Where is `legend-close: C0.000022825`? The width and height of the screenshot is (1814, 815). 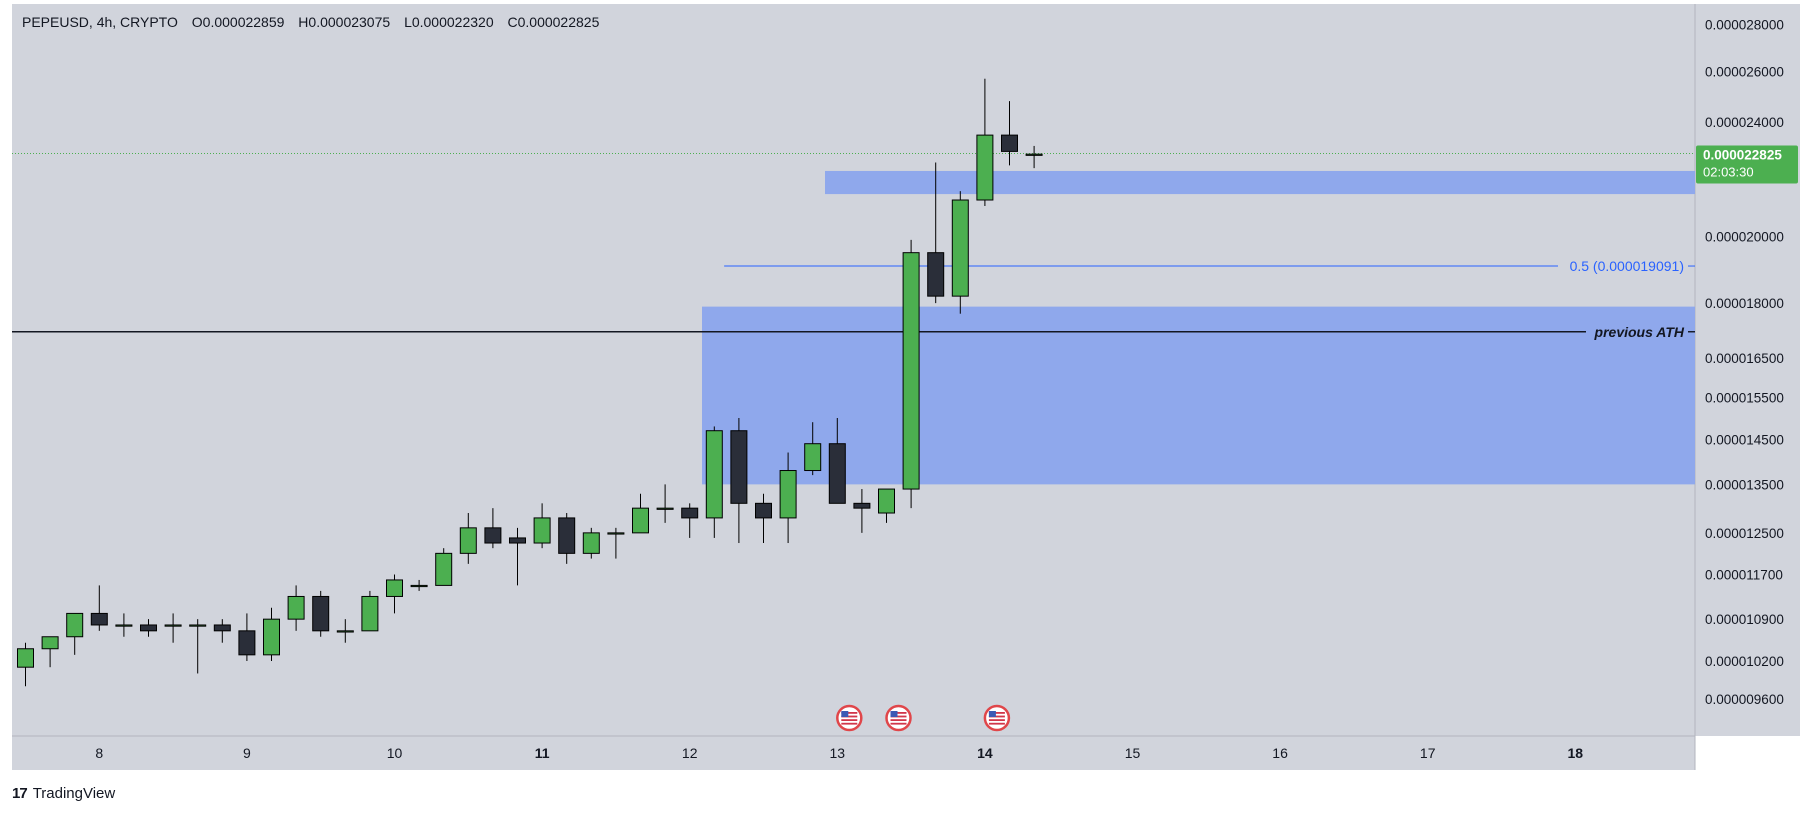
legend-close: C0.000022825 is located at coordinates (554, 22).